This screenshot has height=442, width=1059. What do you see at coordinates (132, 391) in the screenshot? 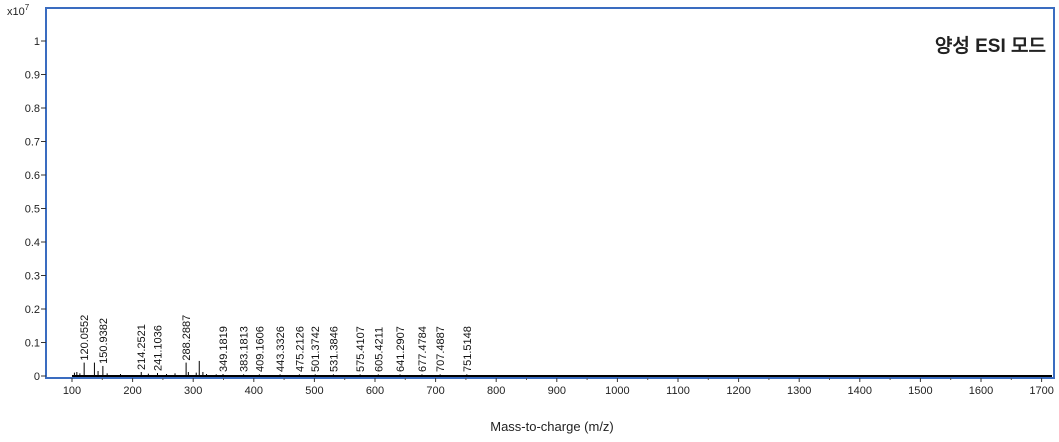
I see `x-tick-label: 200` at bounding box center [132, 391].